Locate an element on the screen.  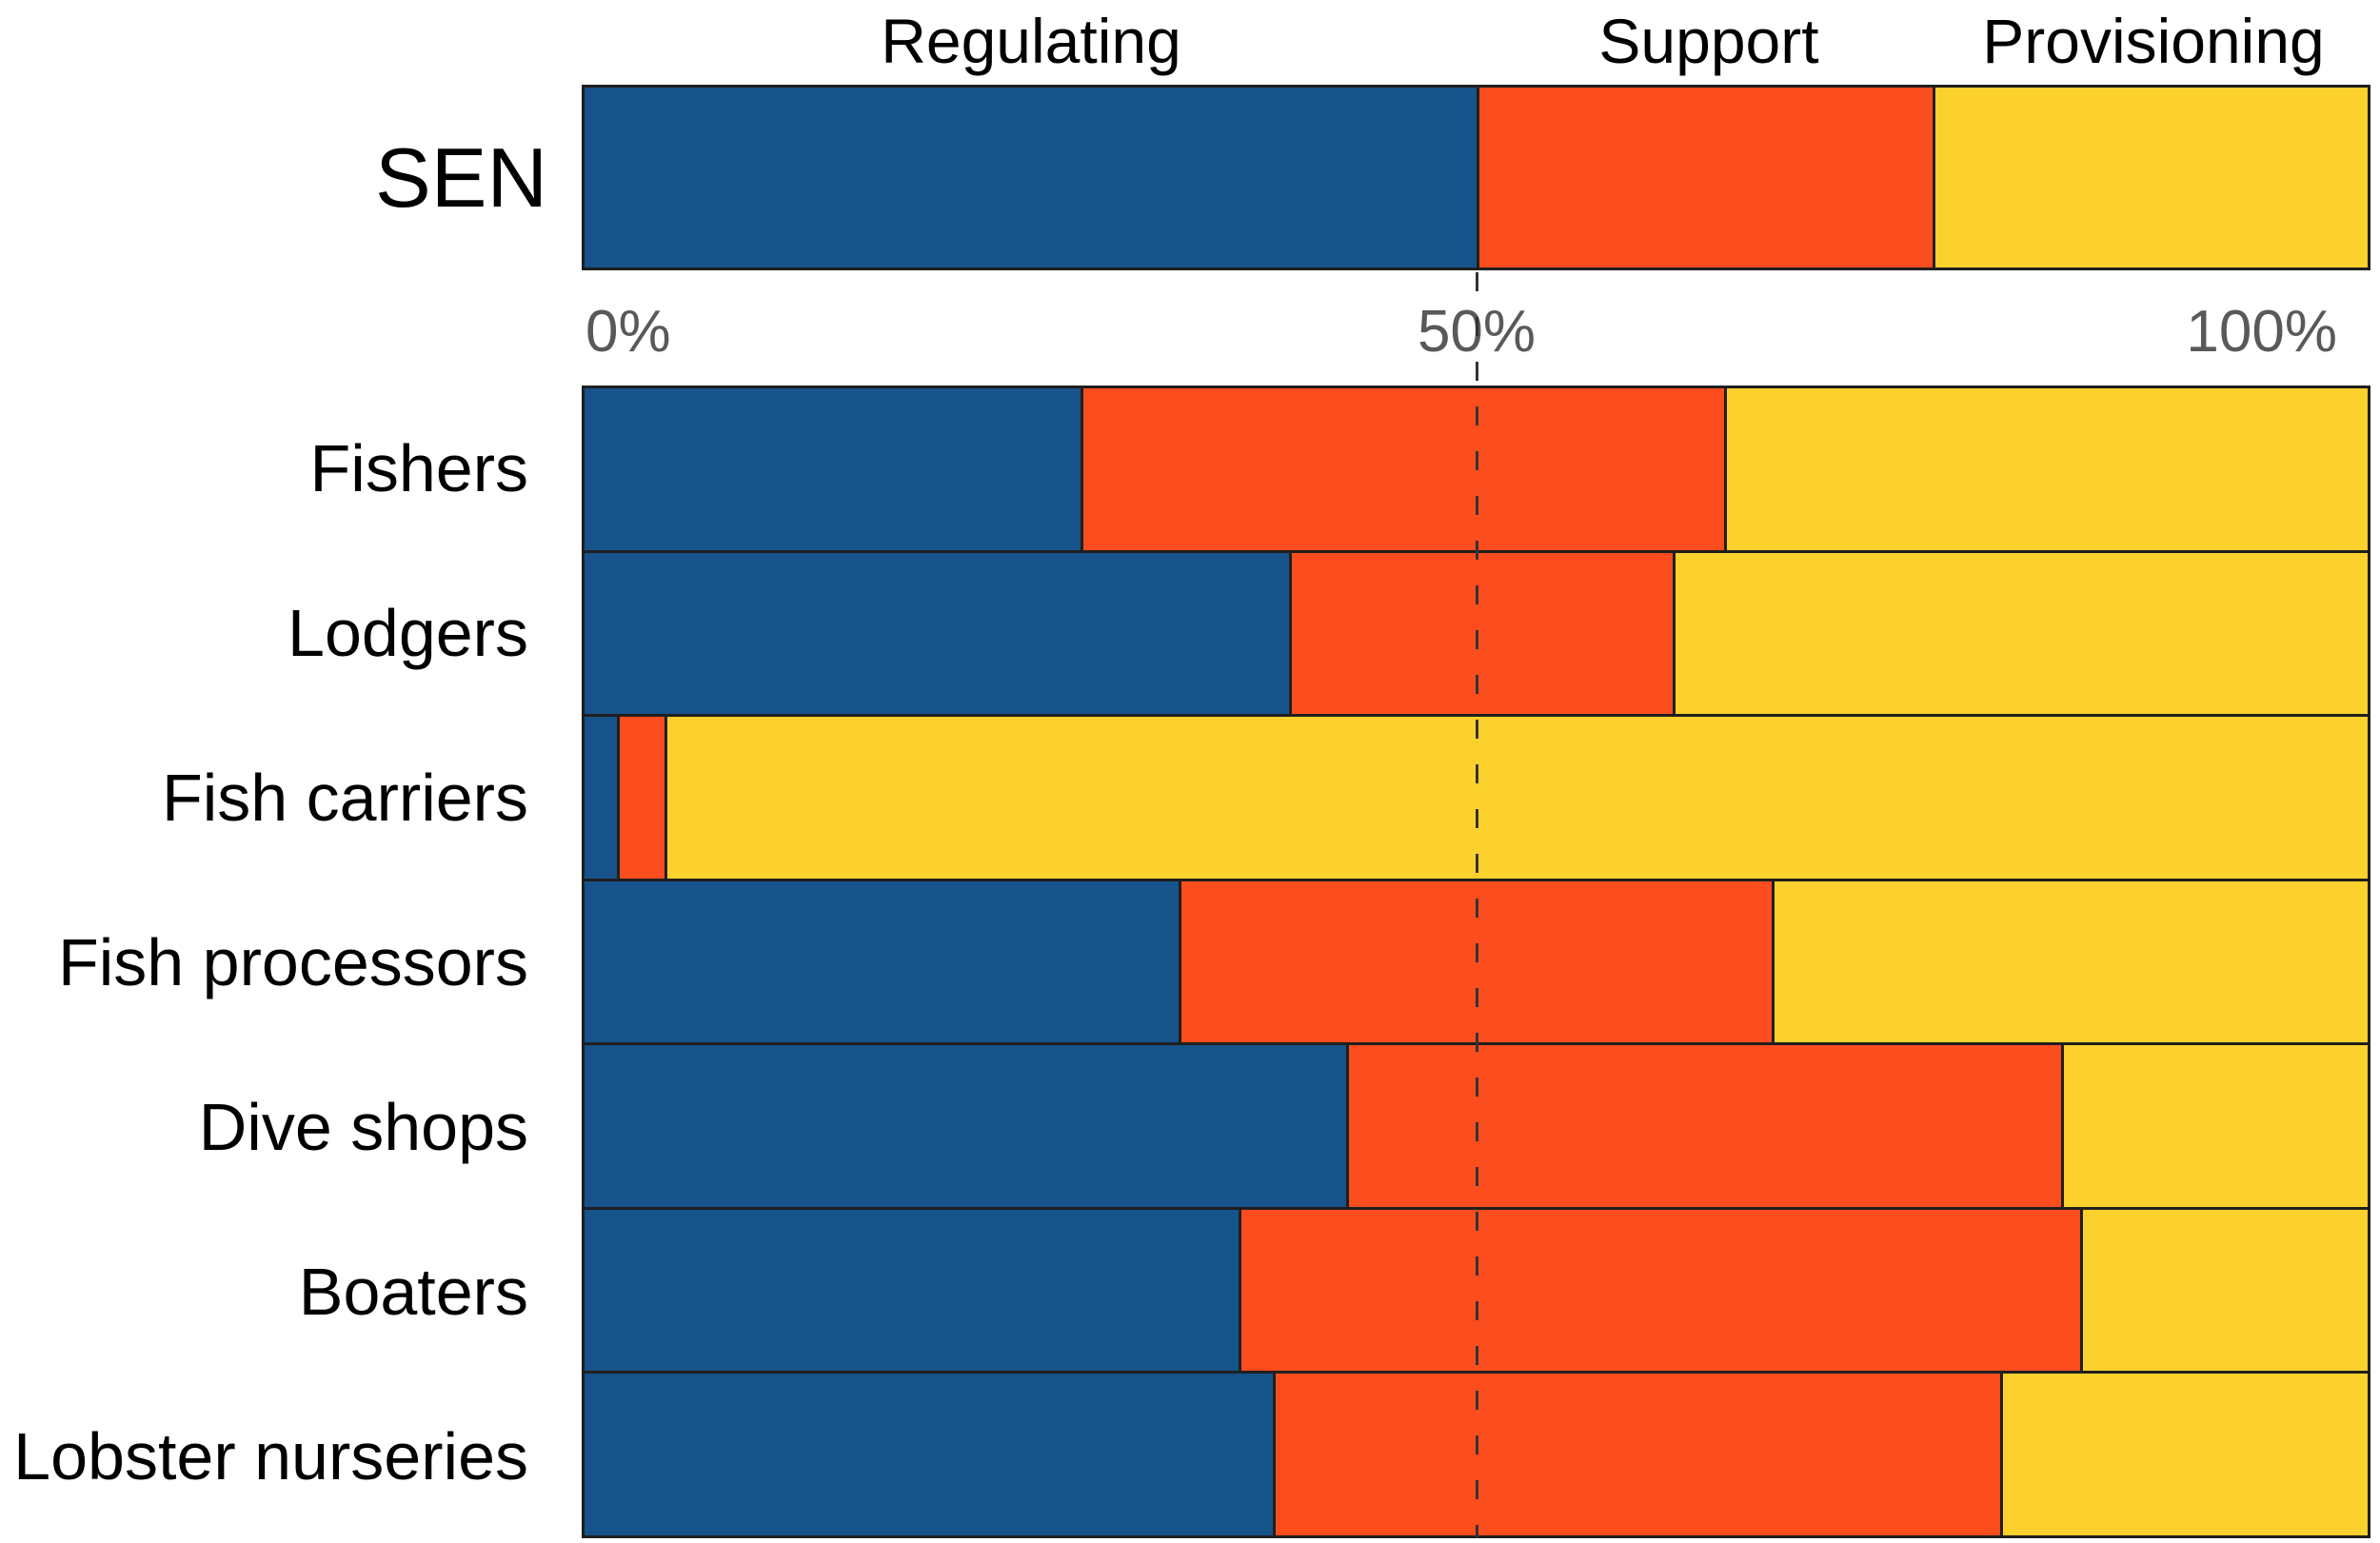
bar-row-boaters is located at coordinates (1476, 1292).